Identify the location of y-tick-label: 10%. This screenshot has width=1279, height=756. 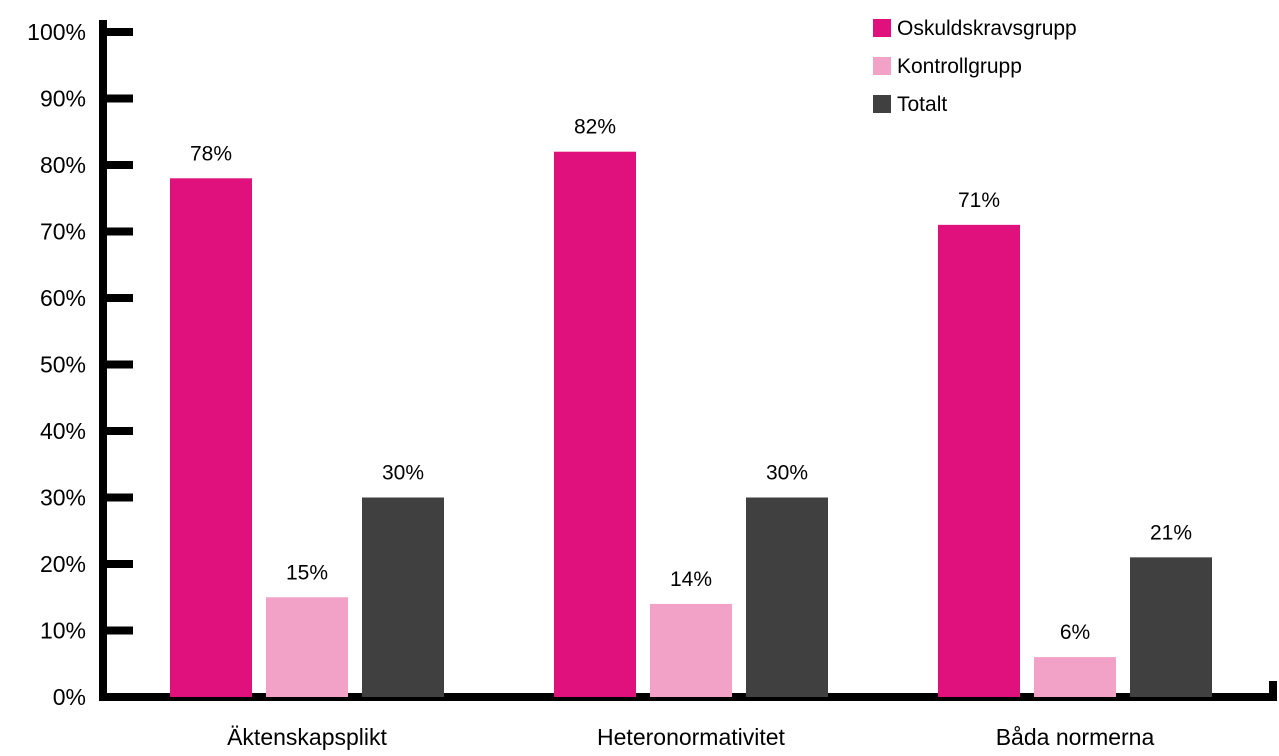
(63, 631).